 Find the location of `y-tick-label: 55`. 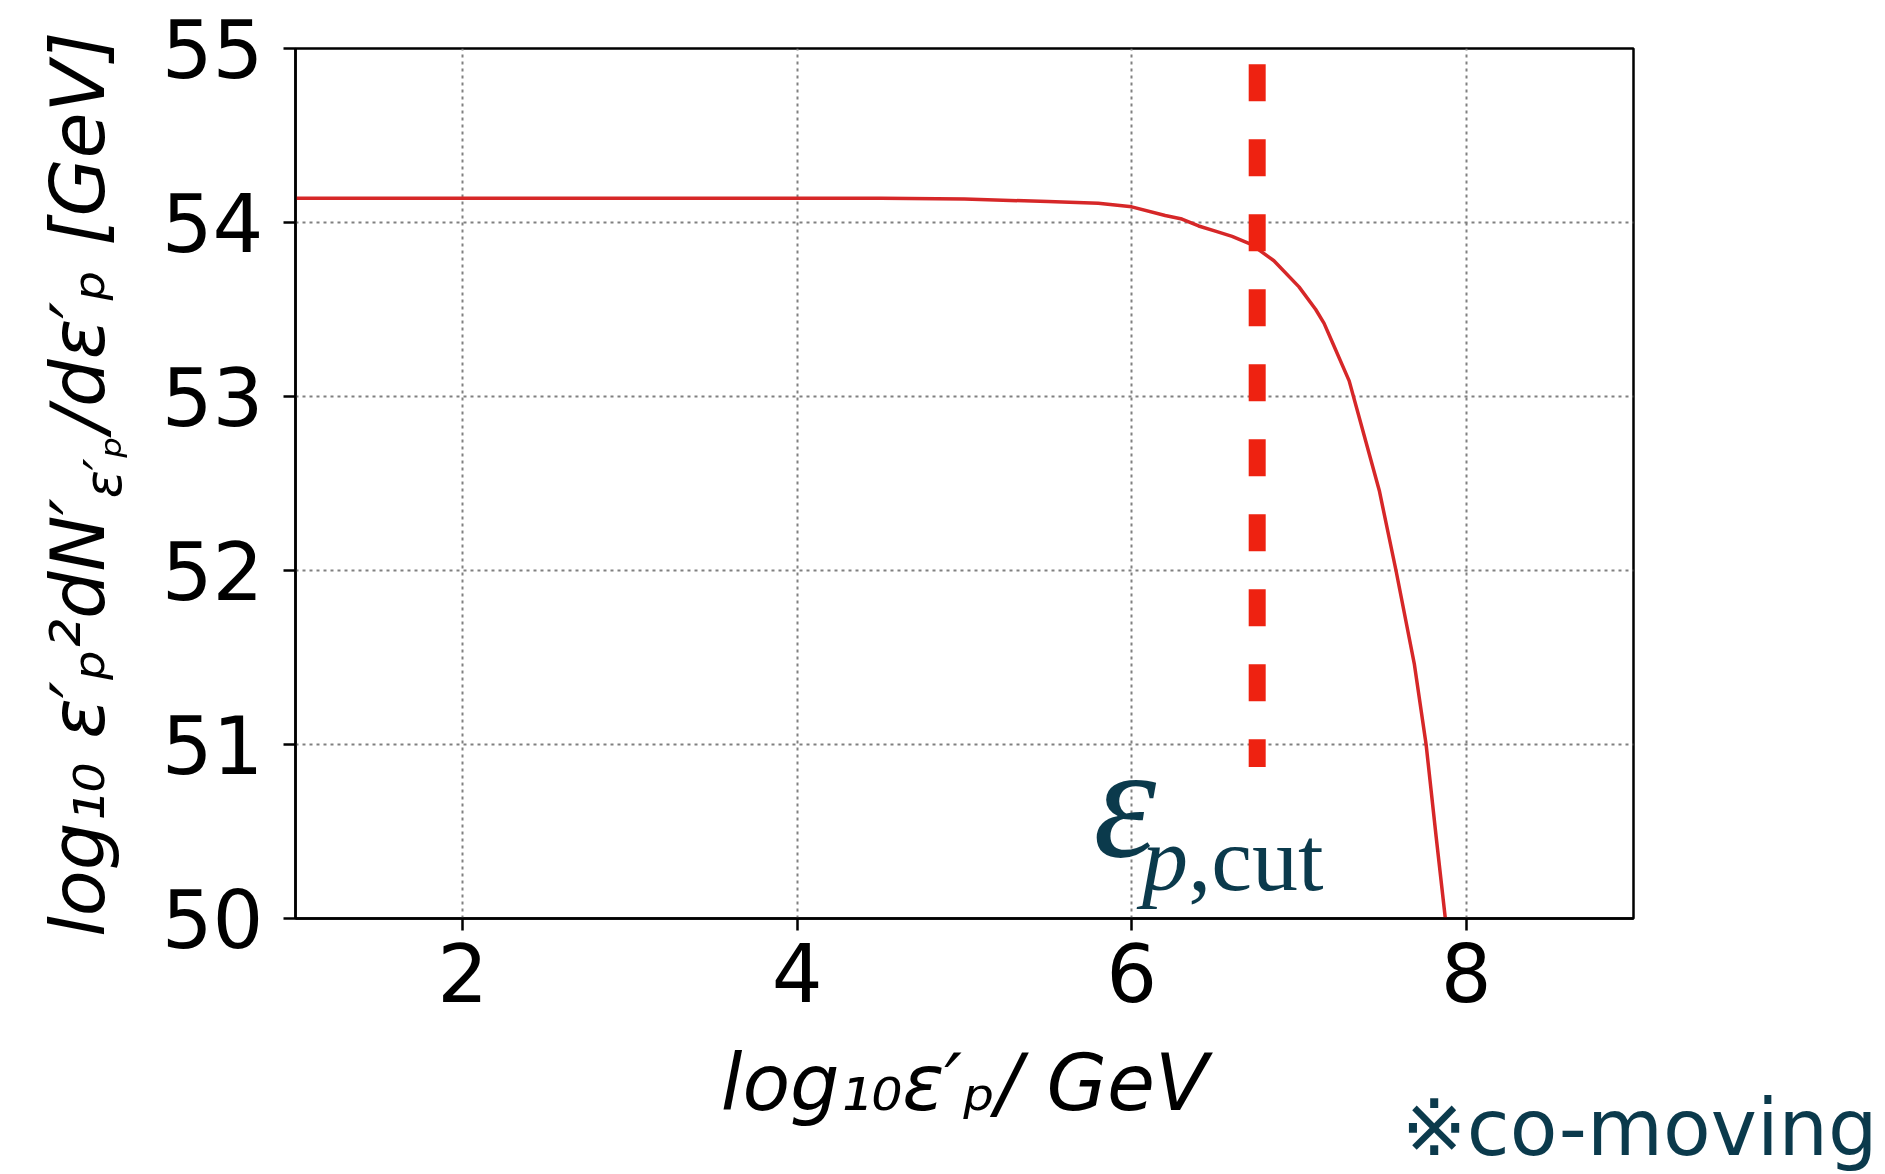

y-tick-label: 55 is located at coordinates (212, 50).